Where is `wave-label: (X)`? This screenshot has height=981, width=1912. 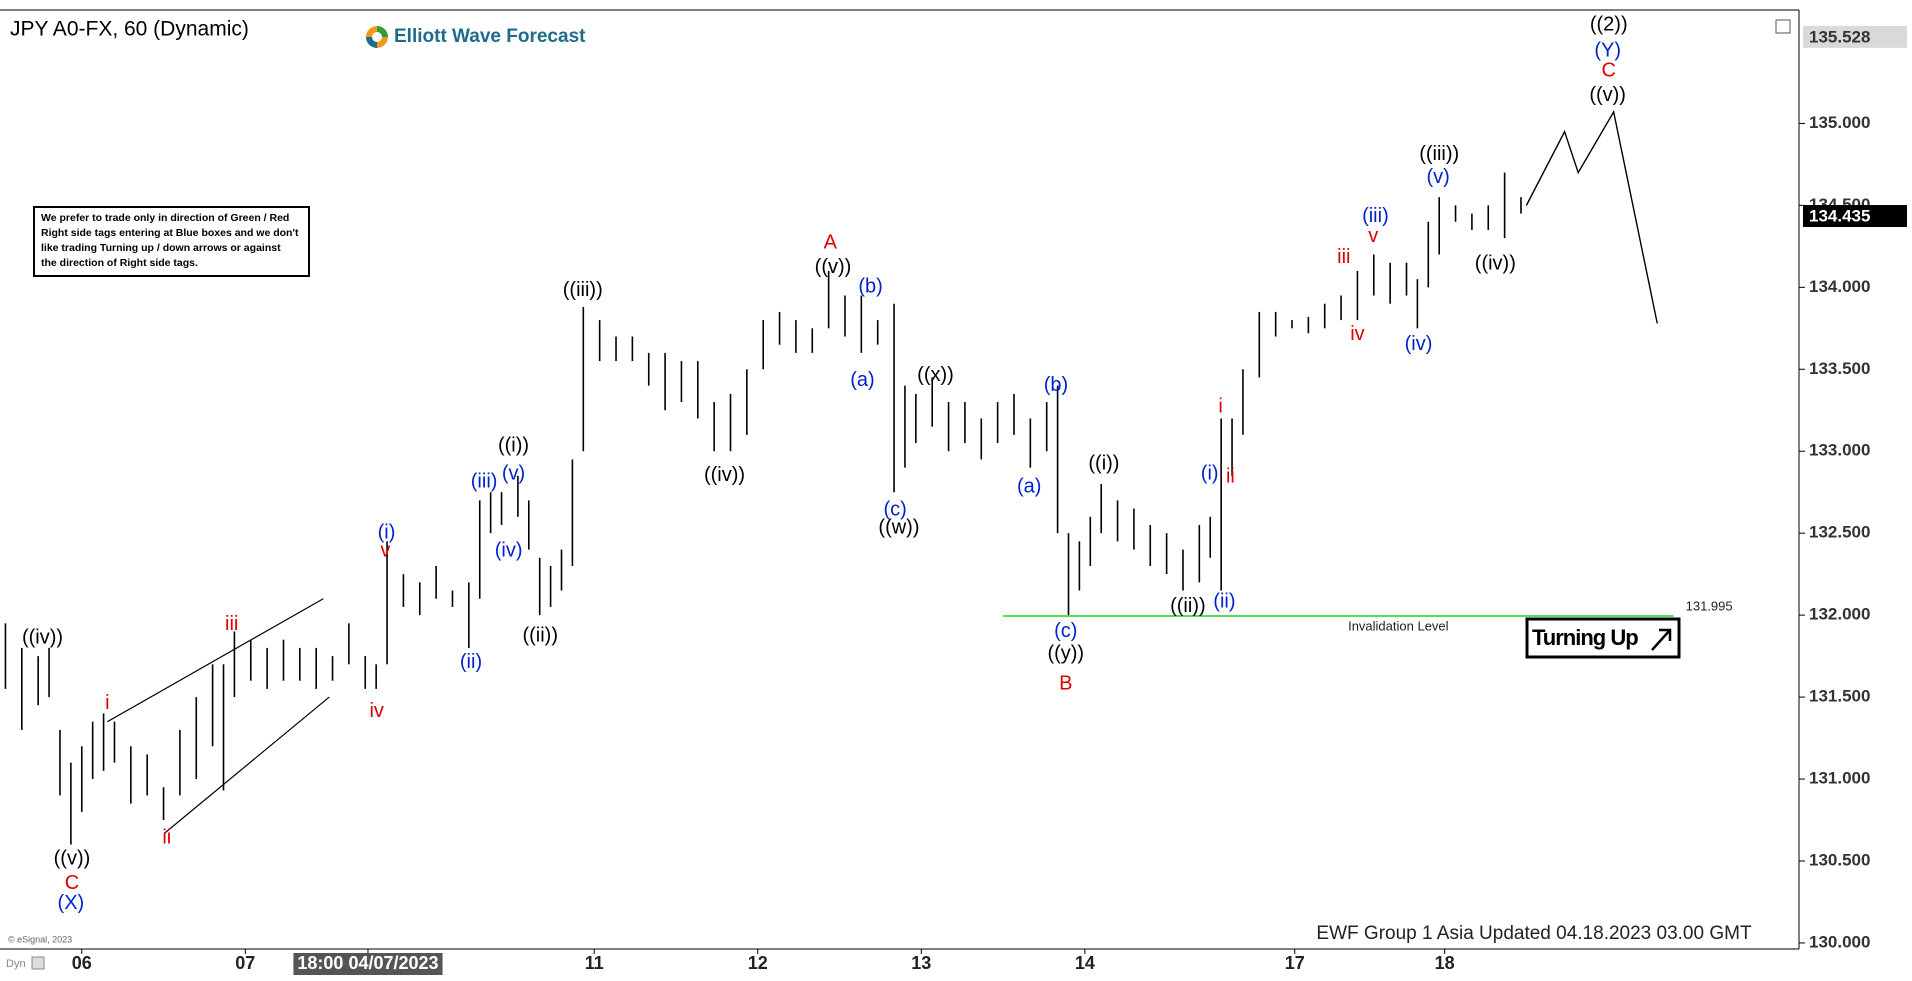 wave-label: (X) is located at coordinates (71, 903).